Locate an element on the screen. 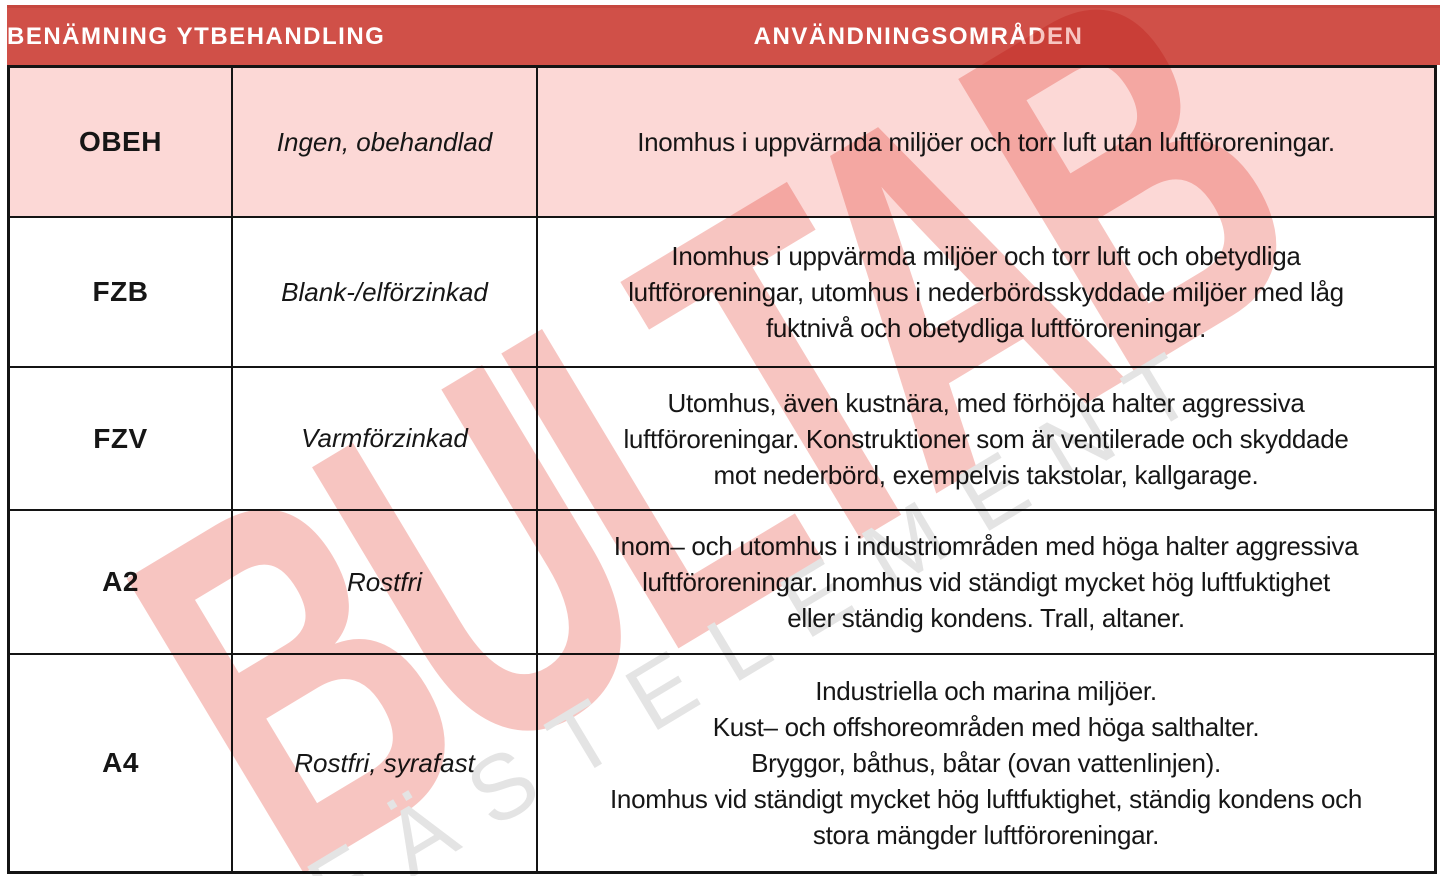 This screenshot has width=1442, height=876. cell-code-fzv: FZV is located at coordinates (121, 439).